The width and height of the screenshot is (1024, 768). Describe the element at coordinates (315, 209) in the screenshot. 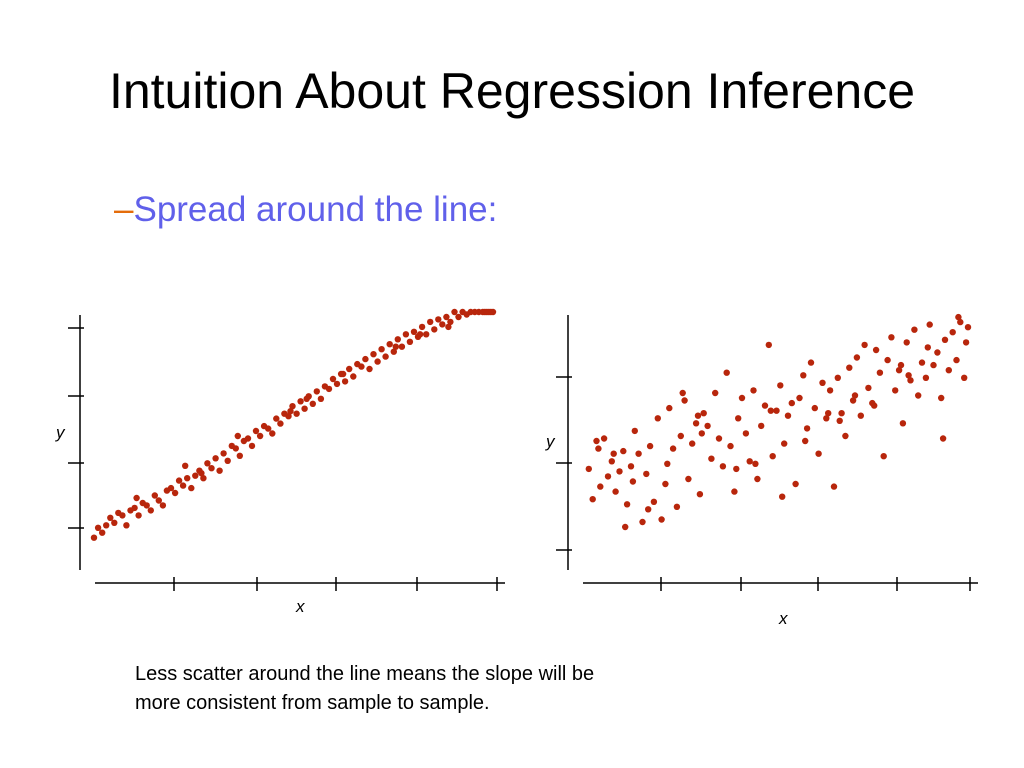

I see `bullet-text: Spread around the line:` at that location.